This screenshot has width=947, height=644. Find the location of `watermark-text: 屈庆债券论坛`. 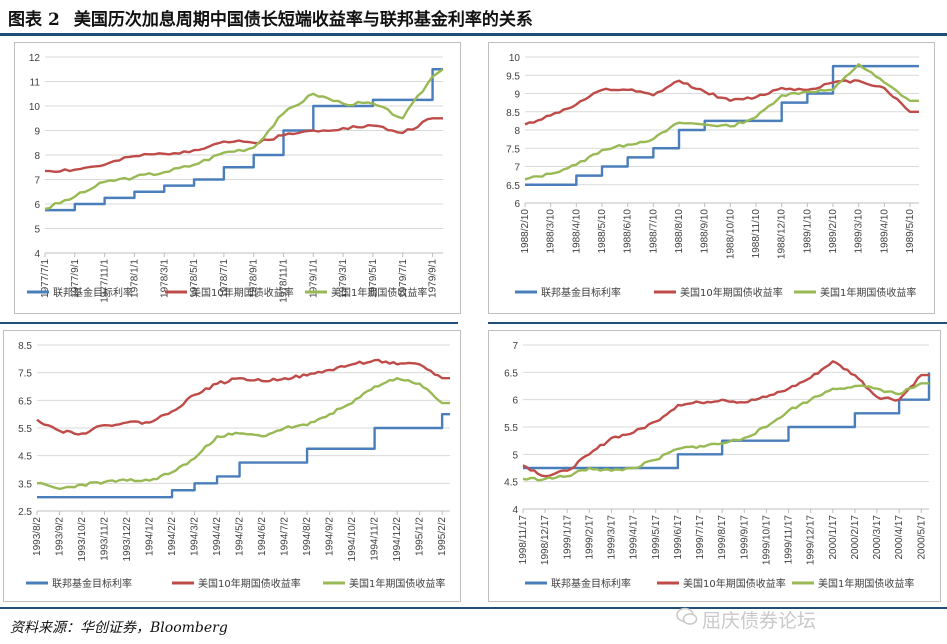

watermark-text: 屈庆债券论坛 is located at coordinates (759, 621).